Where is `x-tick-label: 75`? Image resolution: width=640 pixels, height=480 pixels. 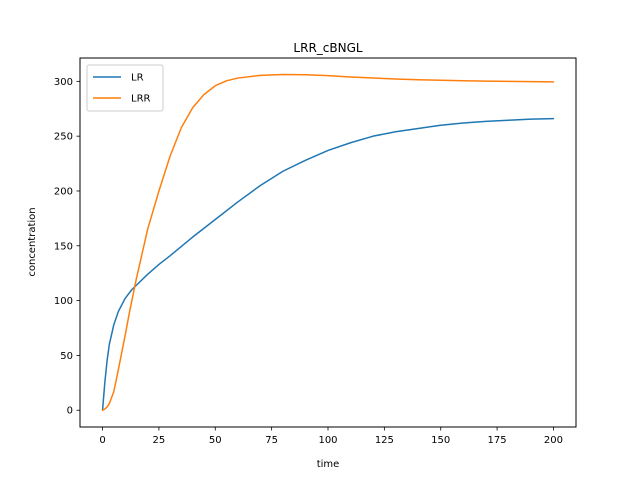
x-tick-label: 75 is located at coordinates (271, 440).